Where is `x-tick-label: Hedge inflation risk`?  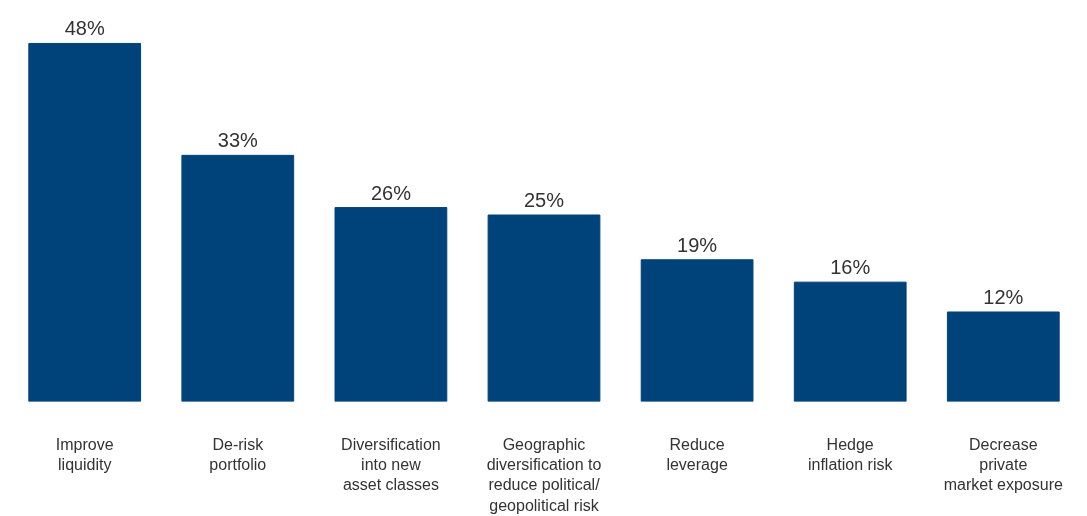
x-tick-label: Hedge inflation risk is located at coordinates (850, 454).